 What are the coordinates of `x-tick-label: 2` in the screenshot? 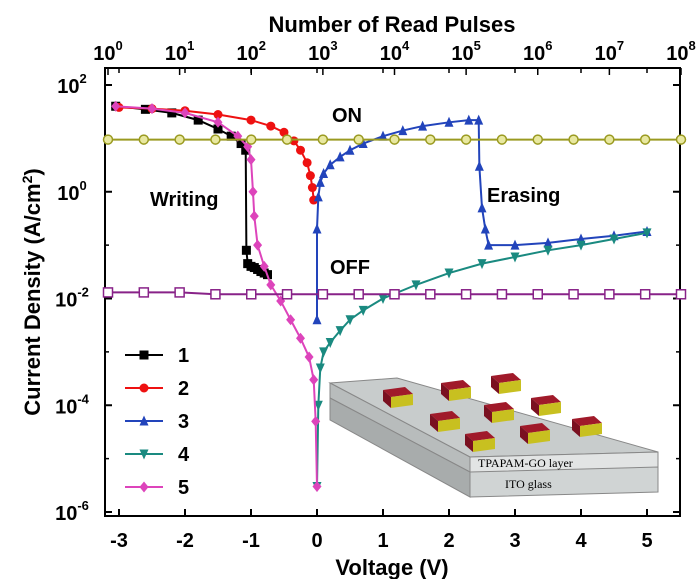 It's located at (448, 541).